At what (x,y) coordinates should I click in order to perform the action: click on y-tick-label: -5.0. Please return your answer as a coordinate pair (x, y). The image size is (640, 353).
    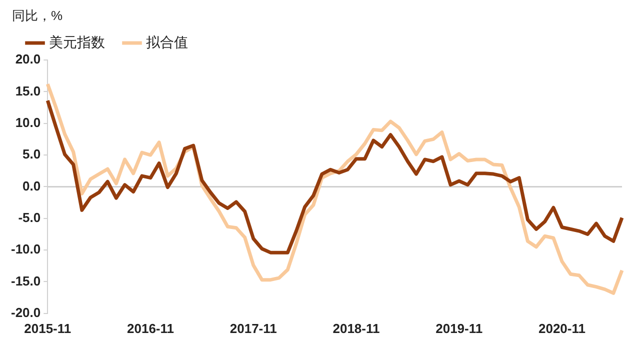
    Looking at the image, I should click on (29, 217).